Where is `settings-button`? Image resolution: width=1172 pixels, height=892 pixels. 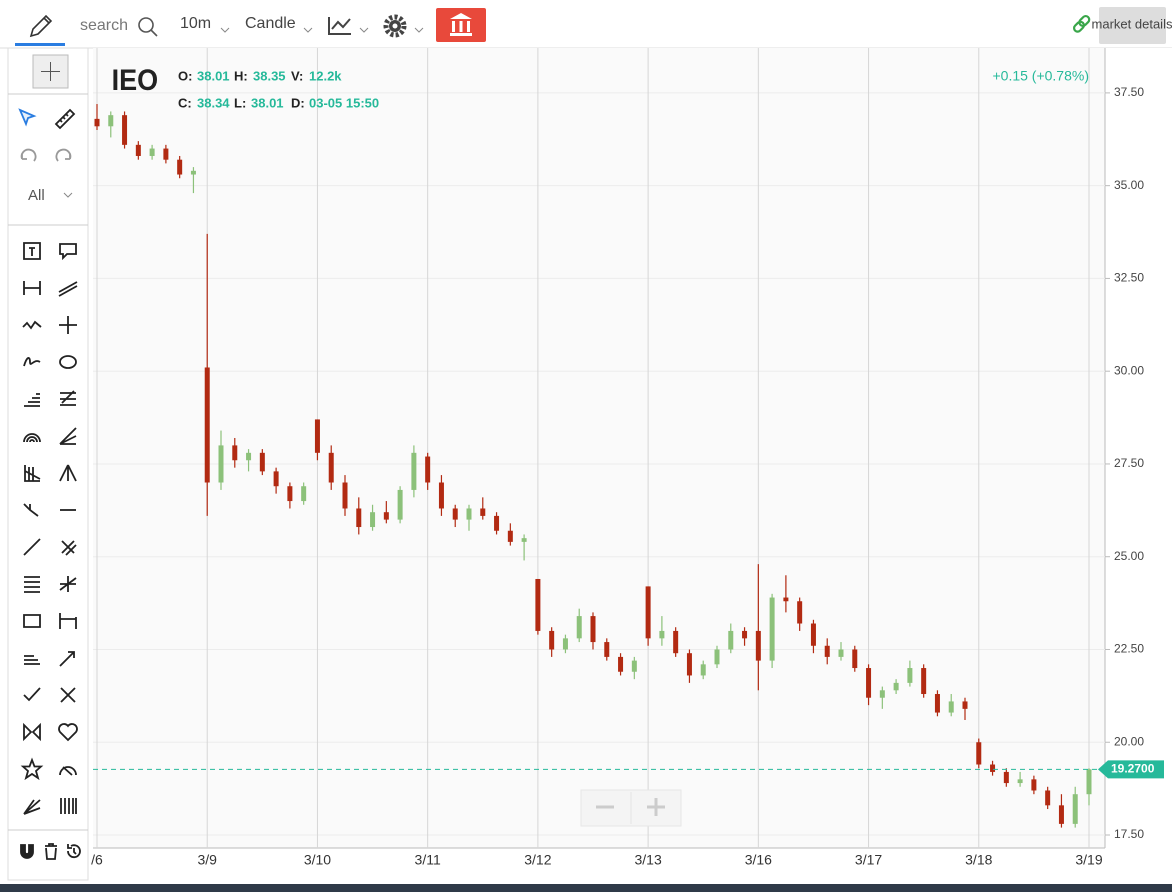 settings-button is located at coordinates (395, 26).